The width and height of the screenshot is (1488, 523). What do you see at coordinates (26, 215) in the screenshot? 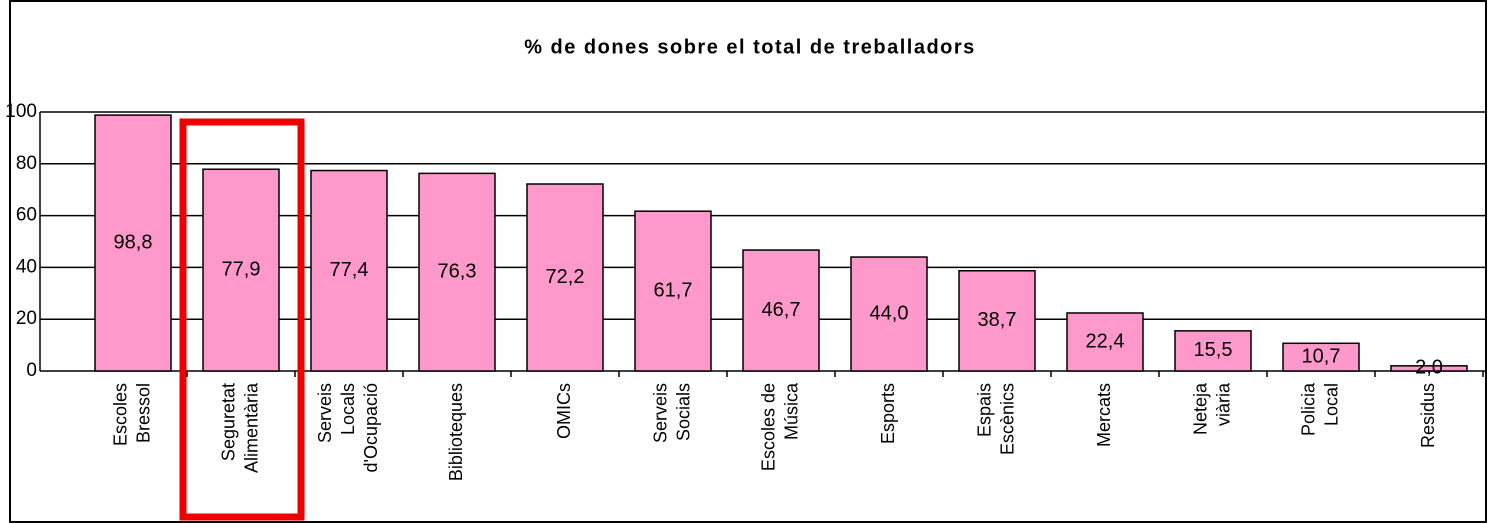
I see `y-tick-label: 60` at bounding box center [26, 215].